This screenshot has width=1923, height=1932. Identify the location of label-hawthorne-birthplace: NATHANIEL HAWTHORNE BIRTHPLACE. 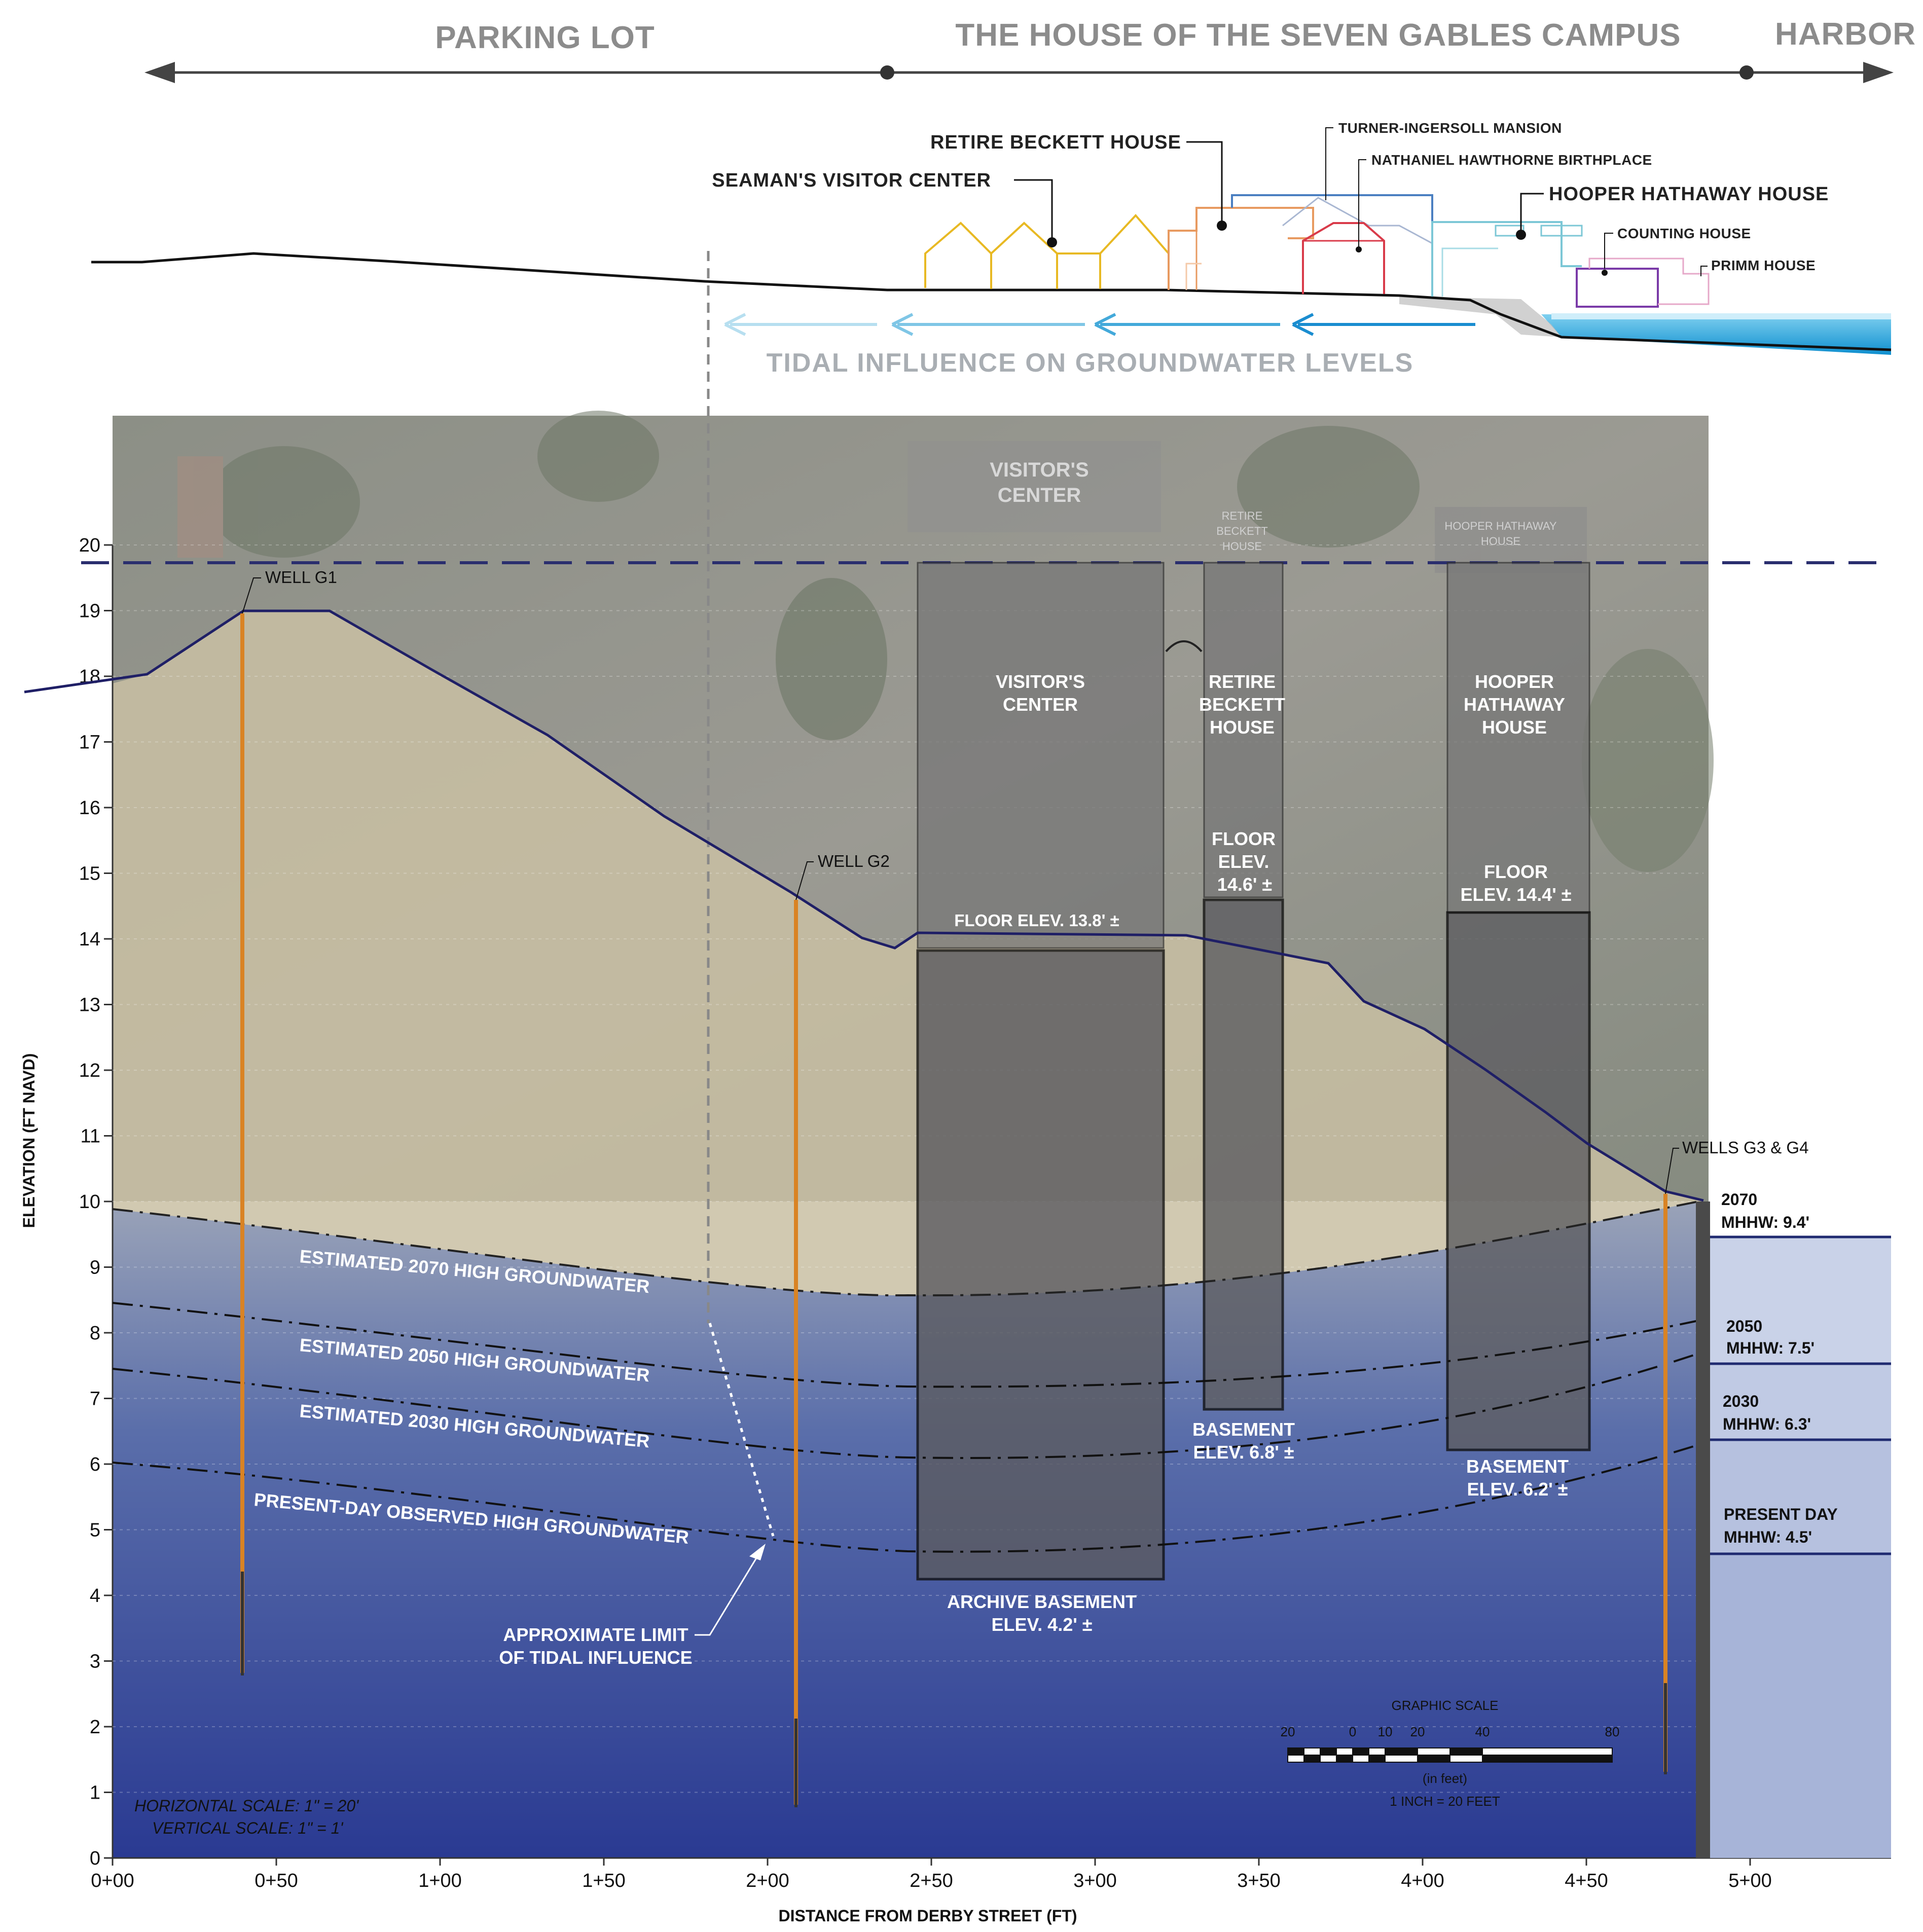
(1512, 160).